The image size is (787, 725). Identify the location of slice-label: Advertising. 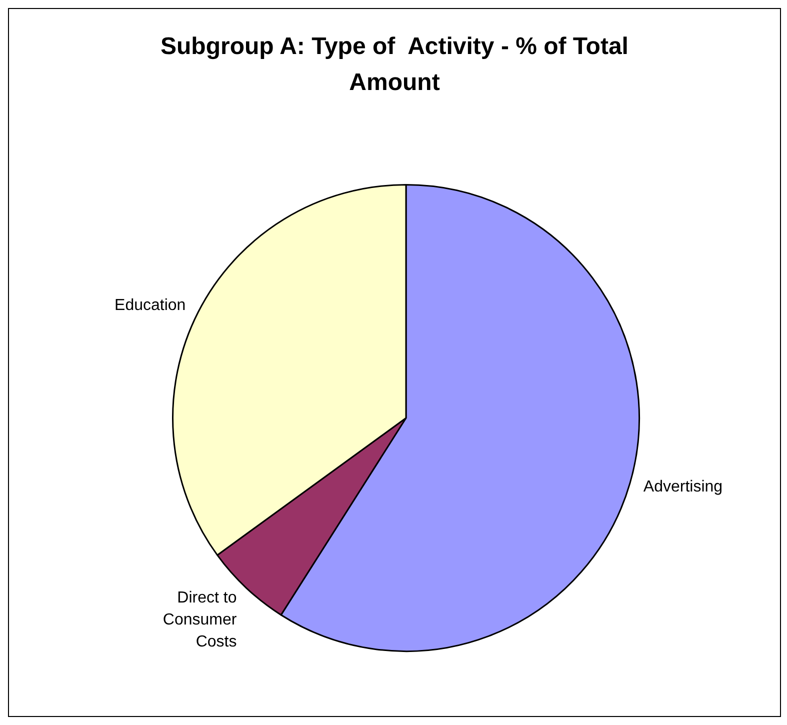
(683, 487).